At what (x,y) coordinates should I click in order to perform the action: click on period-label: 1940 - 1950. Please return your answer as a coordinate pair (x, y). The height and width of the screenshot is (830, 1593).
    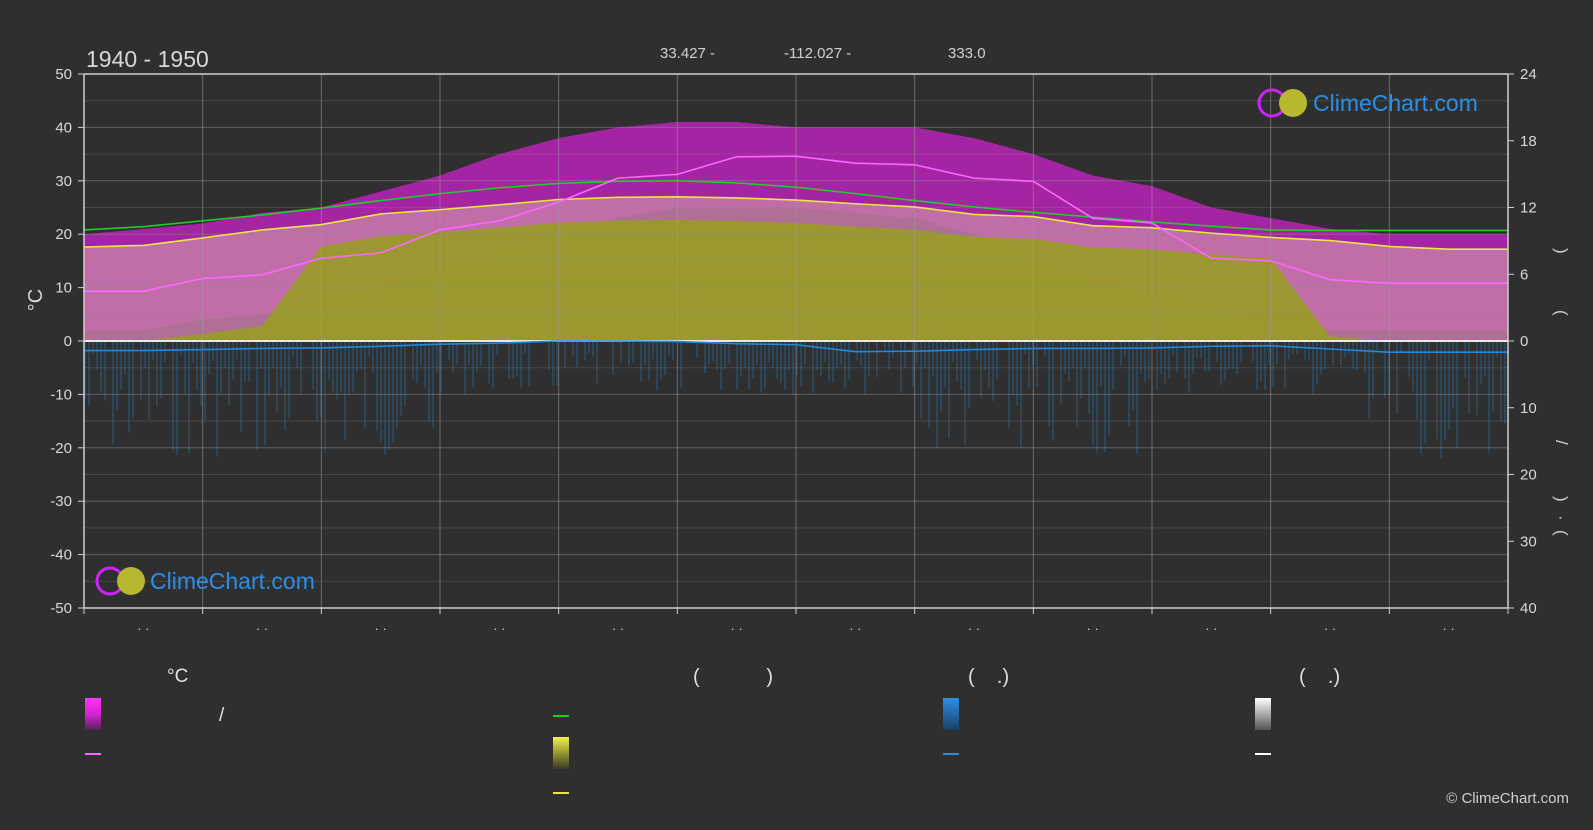
    Looking at the image, I should click on (147, 59).